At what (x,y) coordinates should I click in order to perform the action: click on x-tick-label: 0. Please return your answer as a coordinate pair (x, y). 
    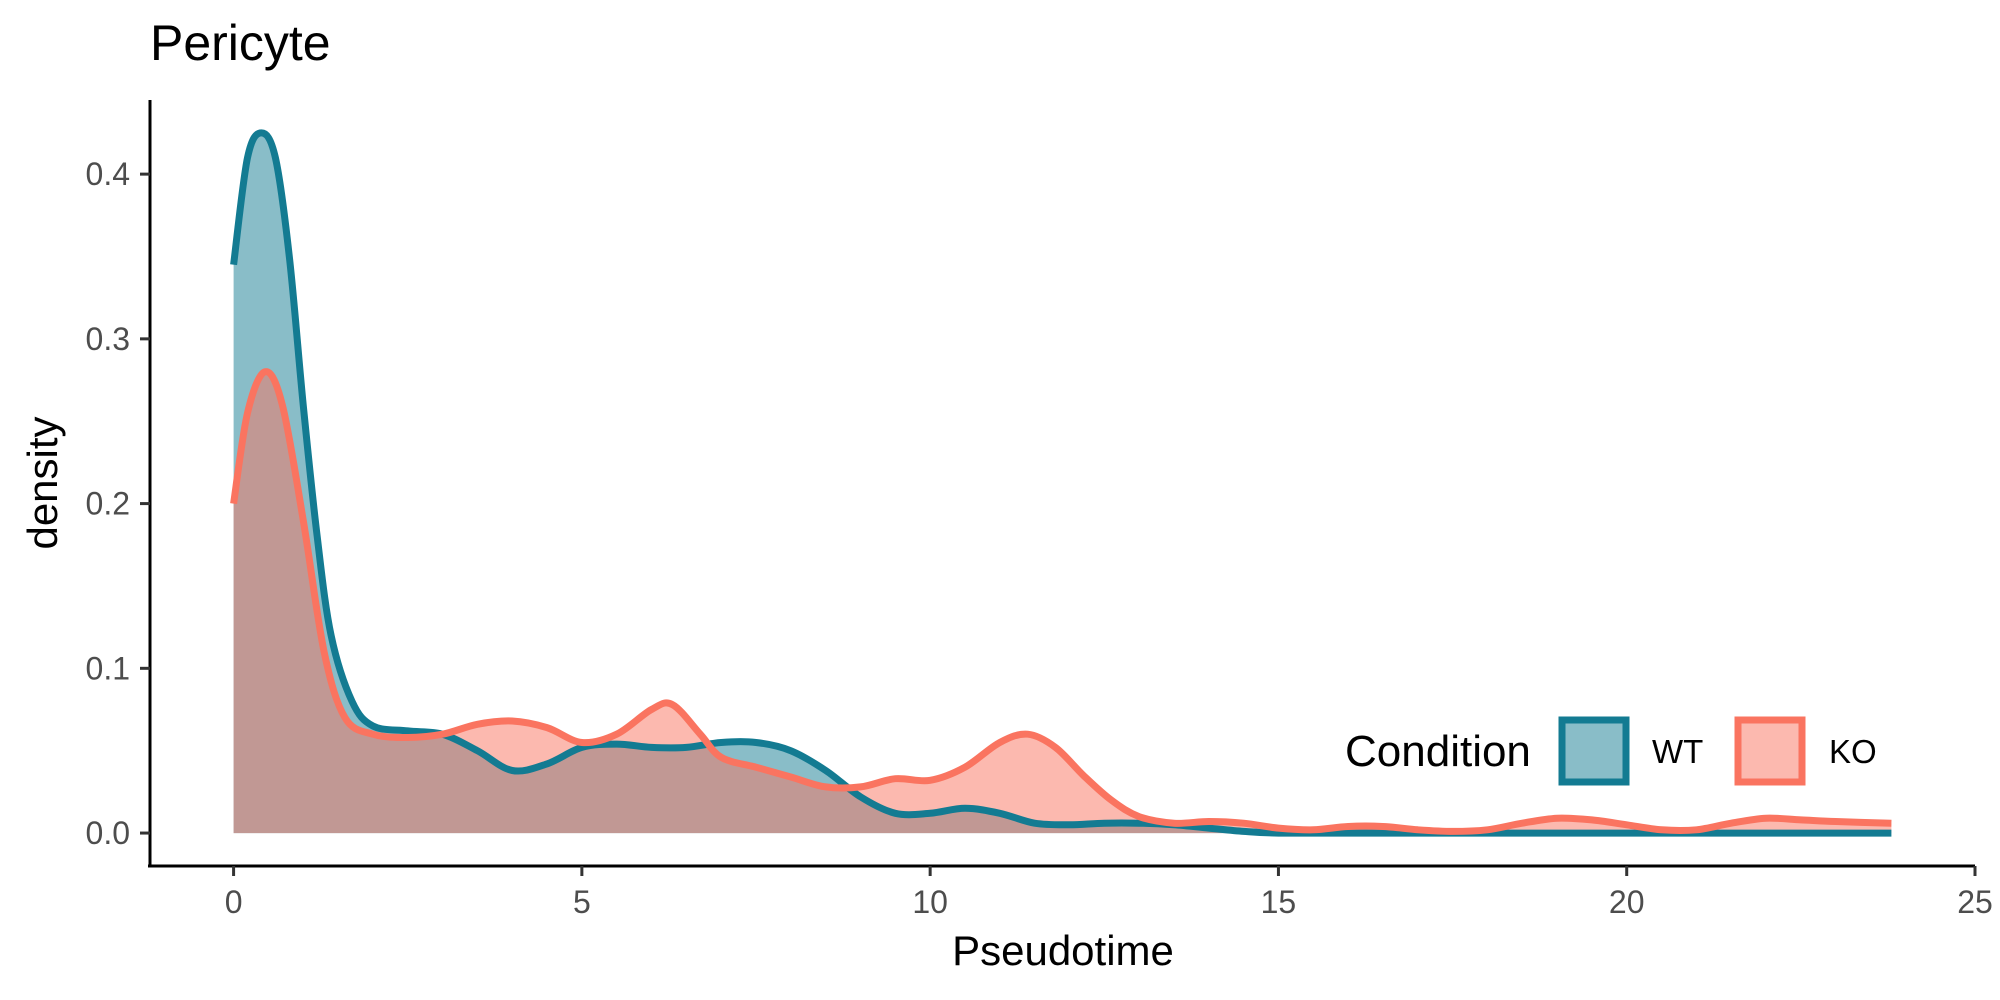
    Looking at the image, I should click on (234, 902).